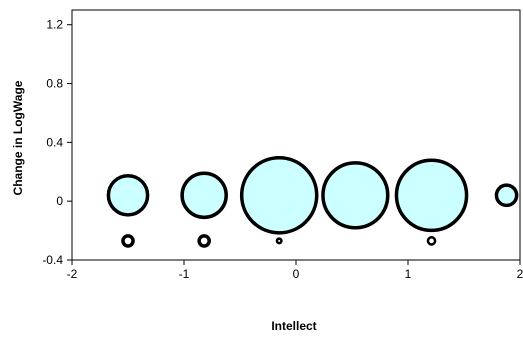 This screenshot has height=338, width=523. I want to click on x-axis-ticks: -2 -1 0 1 2, so click(295, 270).